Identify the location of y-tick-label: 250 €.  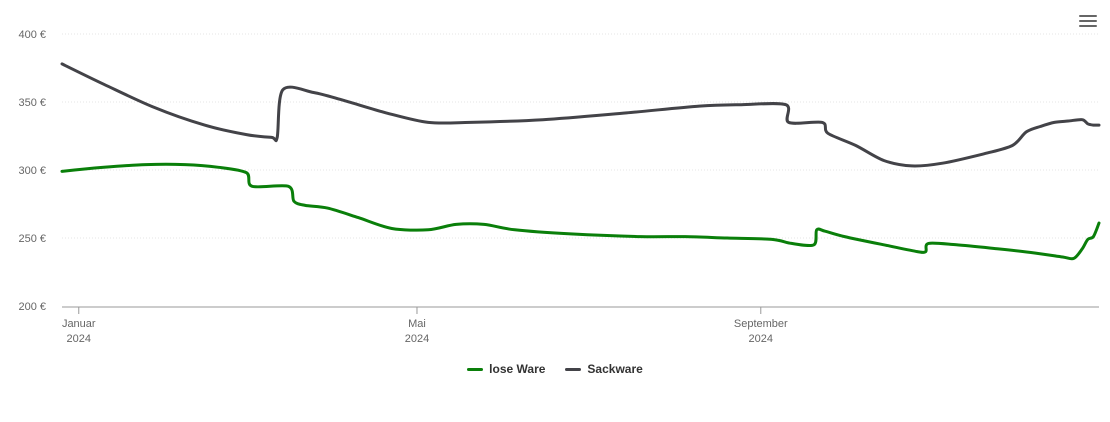
(32, 239).